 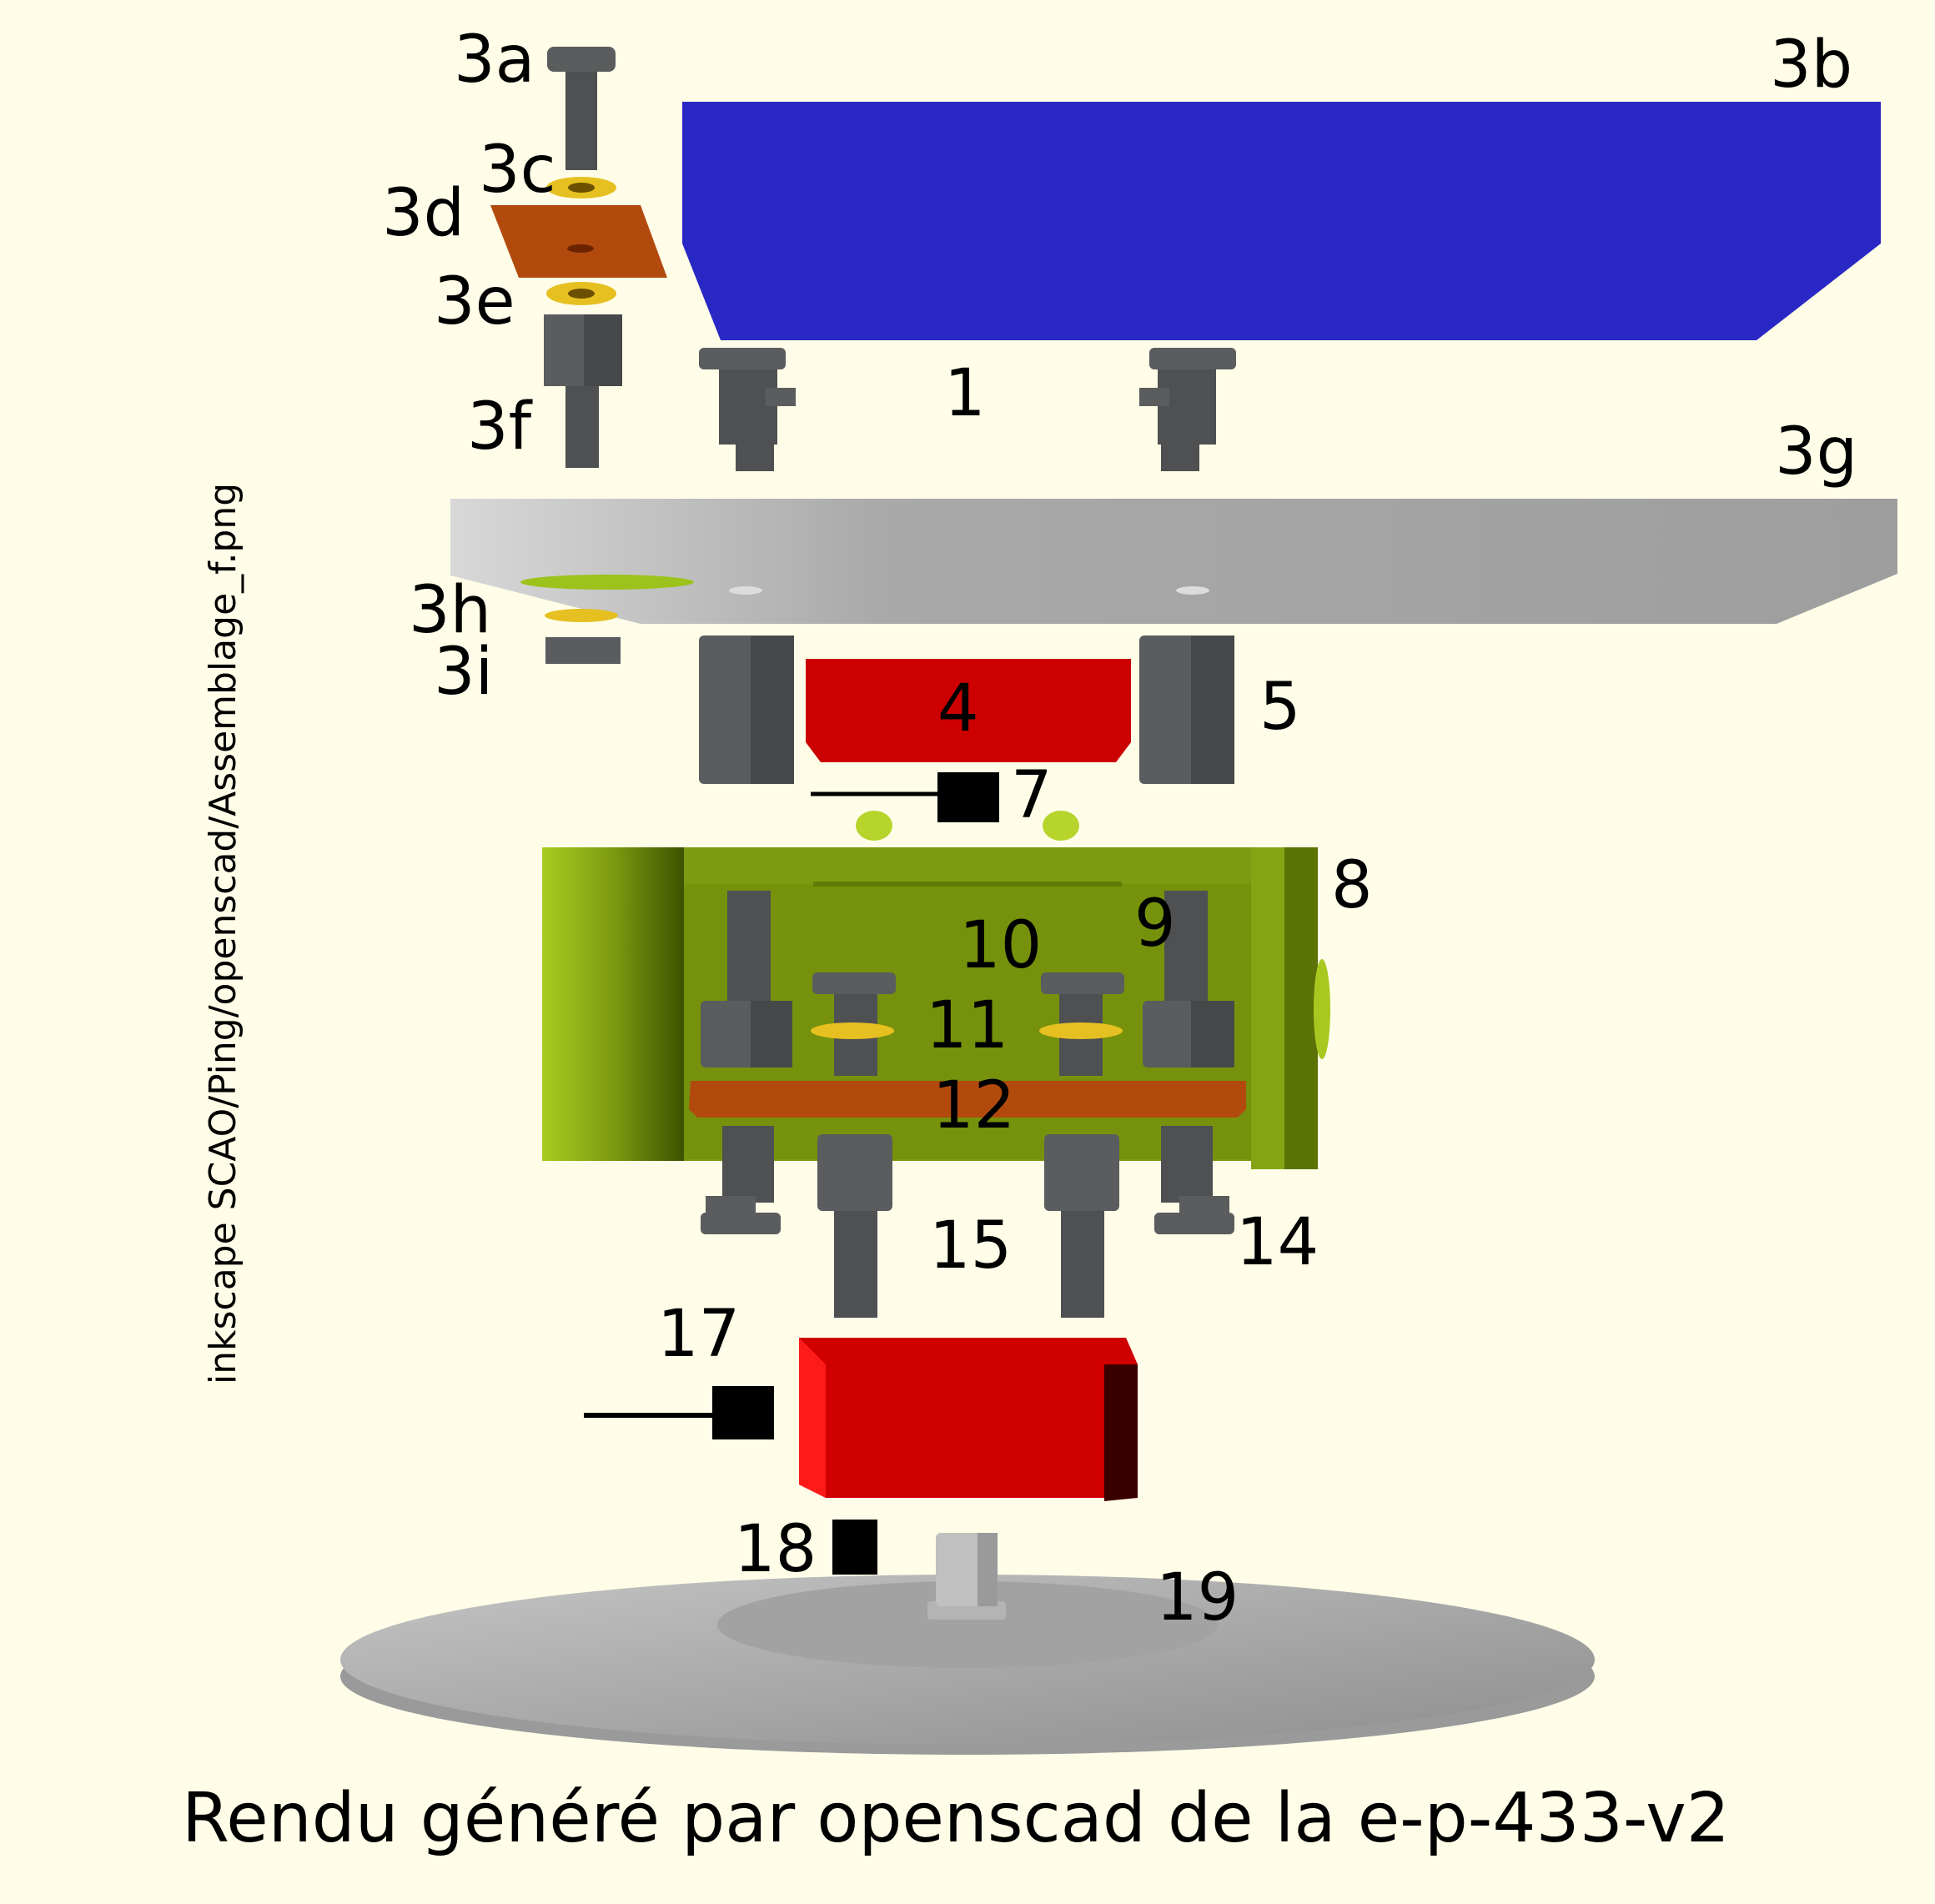 What do you see at coordinates (1187, 409) in the screenshot?
I see `part-1-clip-right` at bounding box center [1187, 409].